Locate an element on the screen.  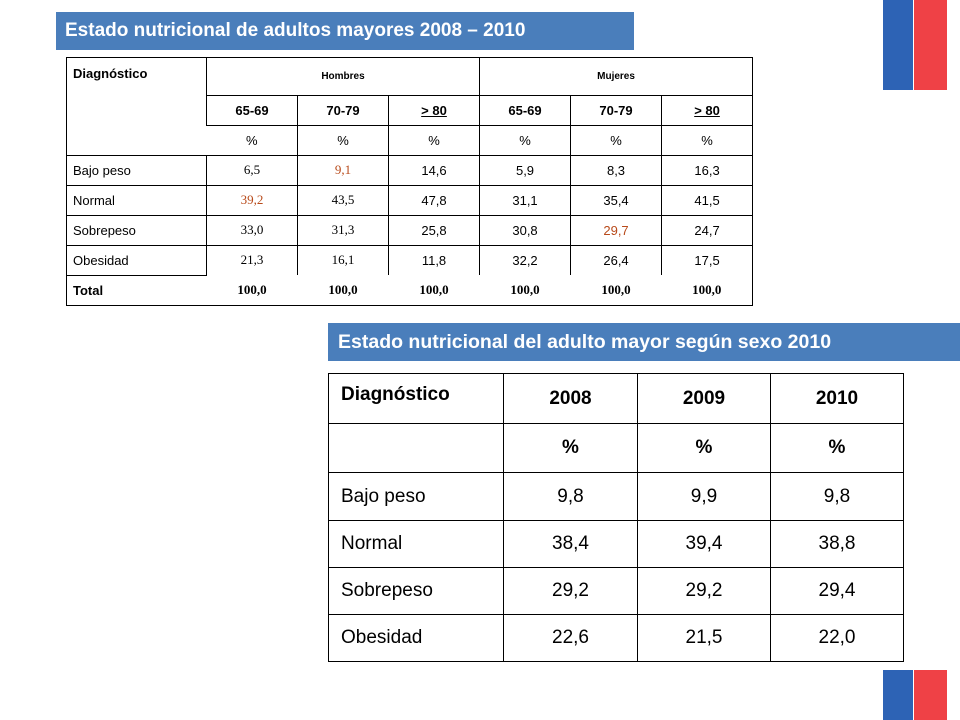
table-cell: 11,8 is located at coordinates (434, 259).